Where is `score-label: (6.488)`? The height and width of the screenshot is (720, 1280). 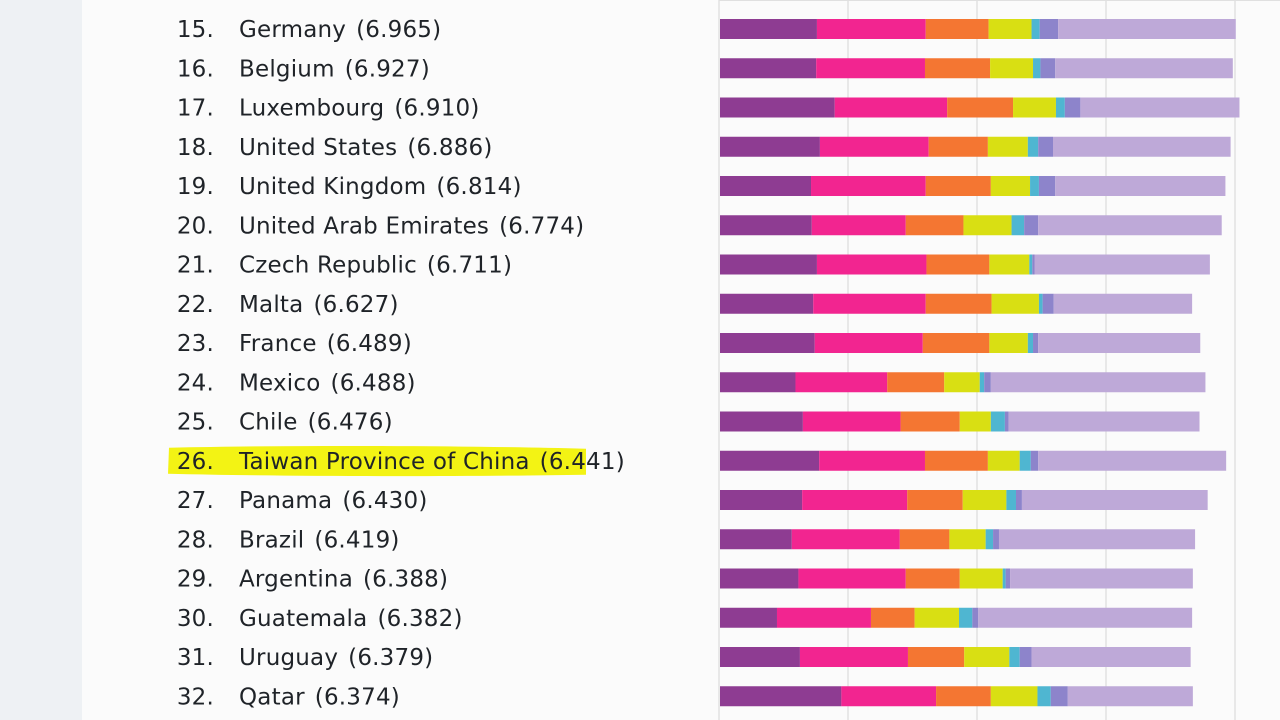
score-label: (6.488) is located at coordinates (373, 383).